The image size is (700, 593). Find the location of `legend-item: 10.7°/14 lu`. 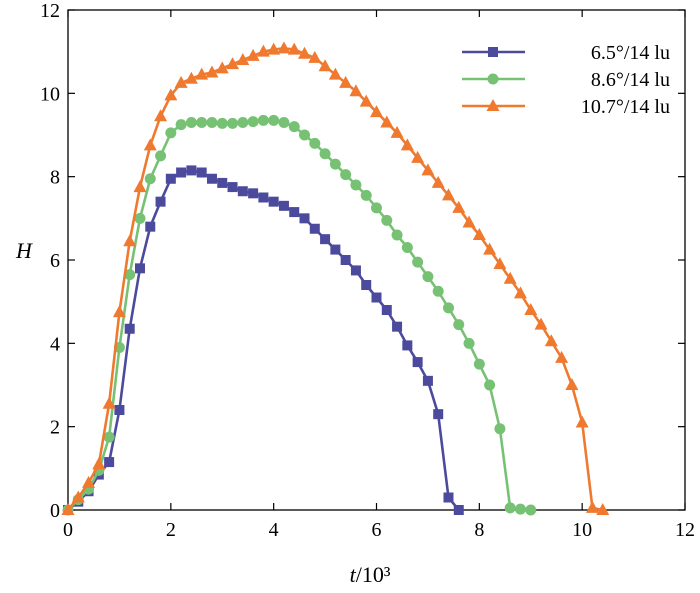

legend-item: 10.7°/14 lu is located at coordinates (566, 107).